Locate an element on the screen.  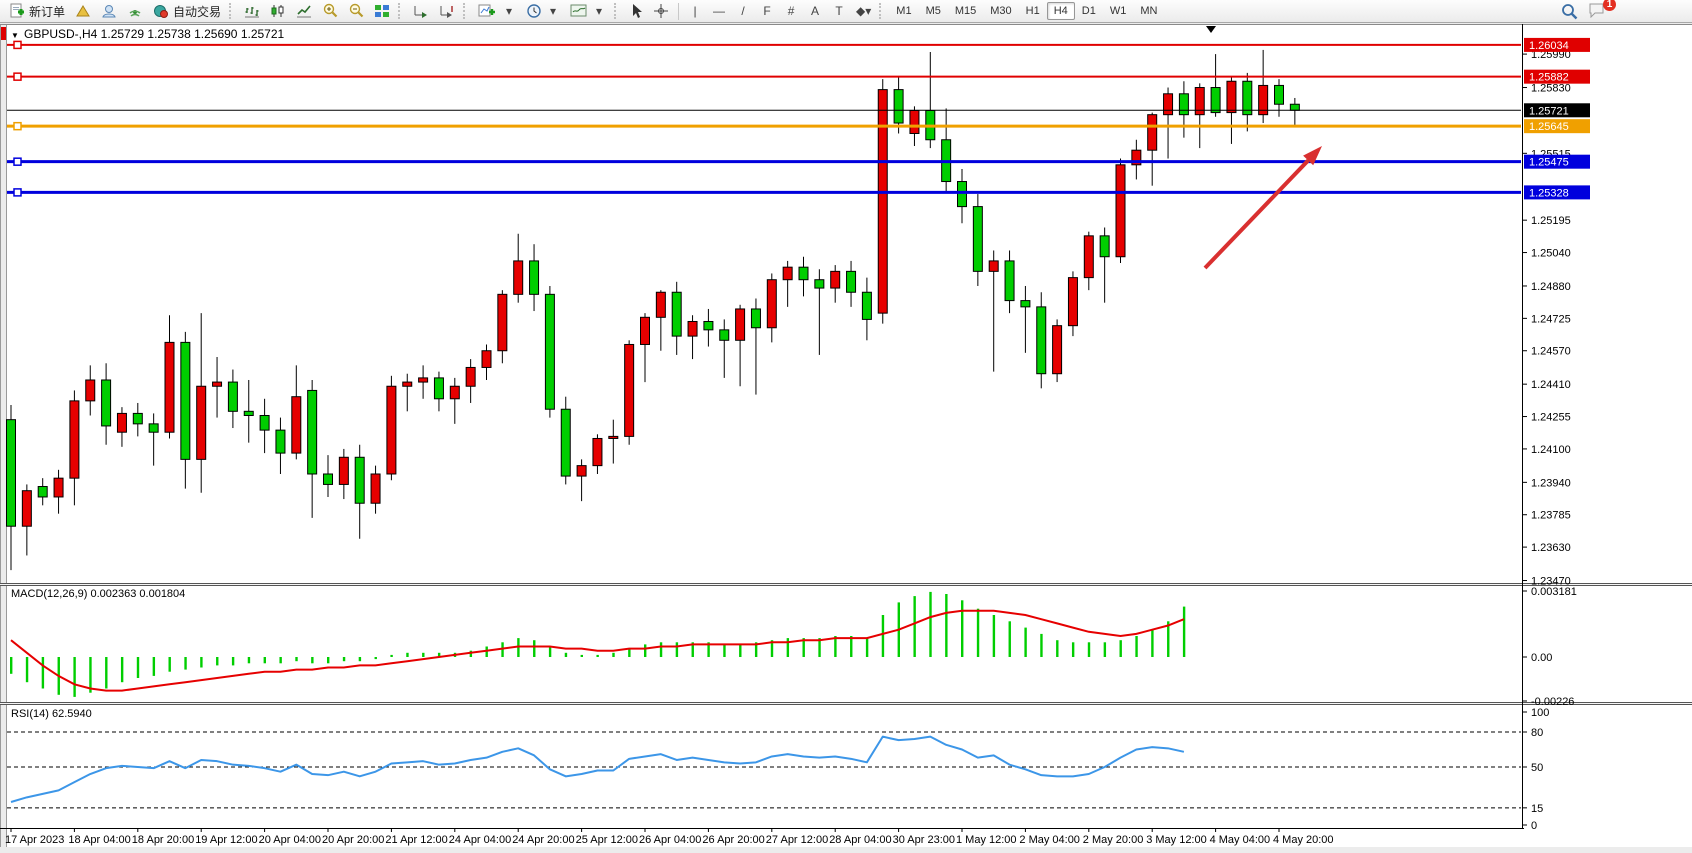
svg-text: 1.24100 is located at coordinates (1551, 450).